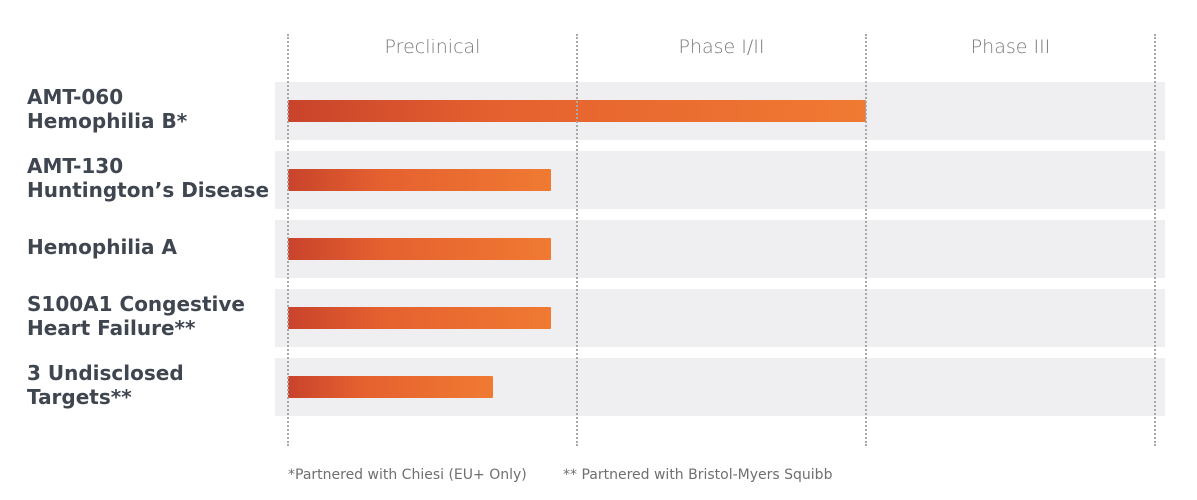 Image resolution: width=1197 pixels, height=500 pixels. I want to click on progress-bar-s100a1, so click(419, 318).